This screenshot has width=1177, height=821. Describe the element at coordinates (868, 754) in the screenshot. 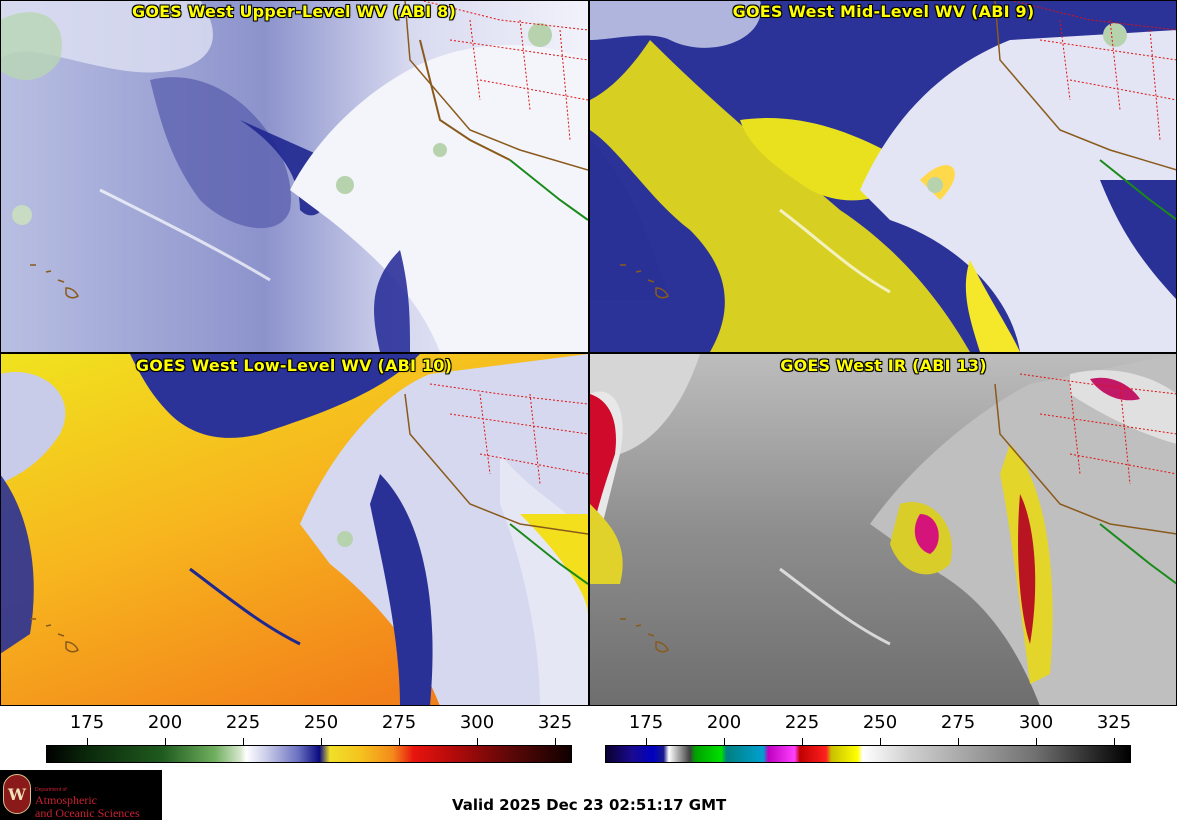

I see `ir-color-scale` at that location.